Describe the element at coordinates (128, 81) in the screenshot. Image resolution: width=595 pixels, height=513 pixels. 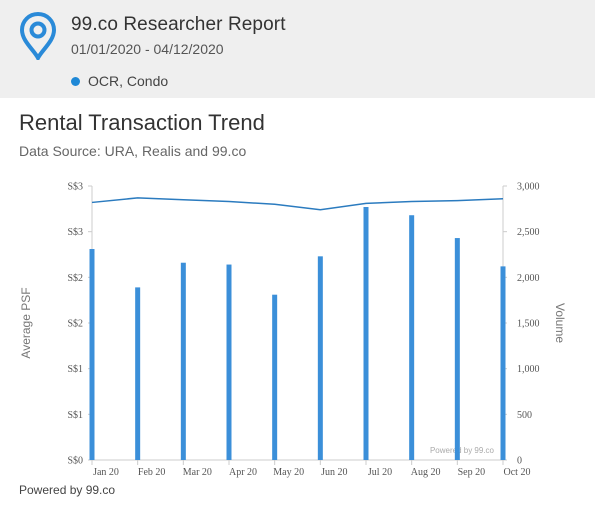
I see `filter-label: OCR, Condo` at that location.